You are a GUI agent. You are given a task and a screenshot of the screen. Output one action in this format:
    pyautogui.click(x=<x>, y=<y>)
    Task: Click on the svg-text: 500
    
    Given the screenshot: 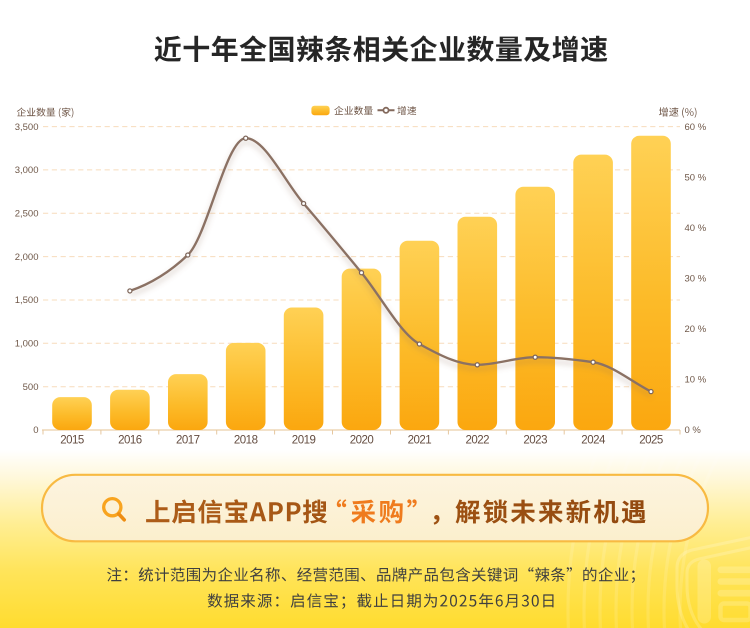 What is the action you would take?
    pyautogui.click(x=31, y=387)
    